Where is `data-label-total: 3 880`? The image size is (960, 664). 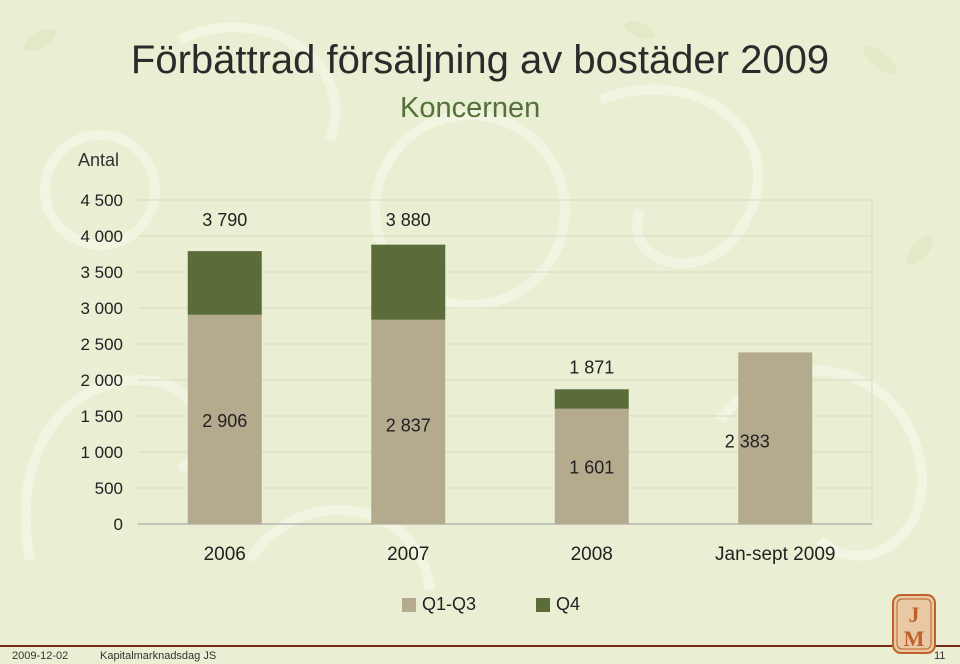 data-label-total: 3 880 is located at coordinates (408, 220).